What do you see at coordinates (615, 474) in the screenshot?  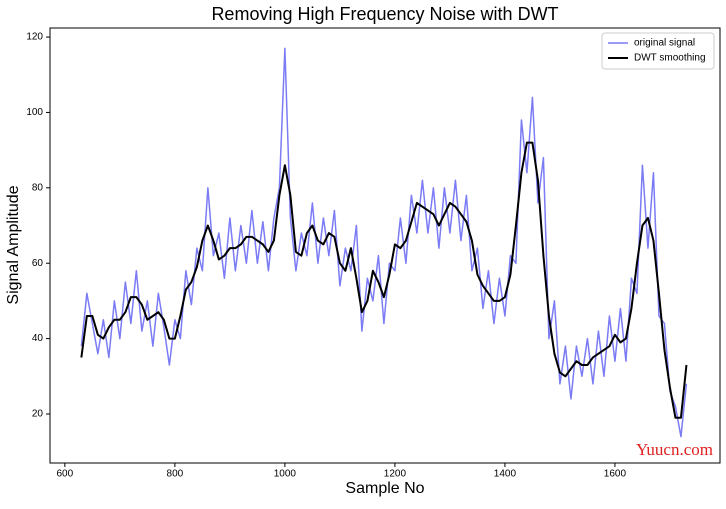 I see `x-tick-label: 1600` at bounding box center [615, 474].